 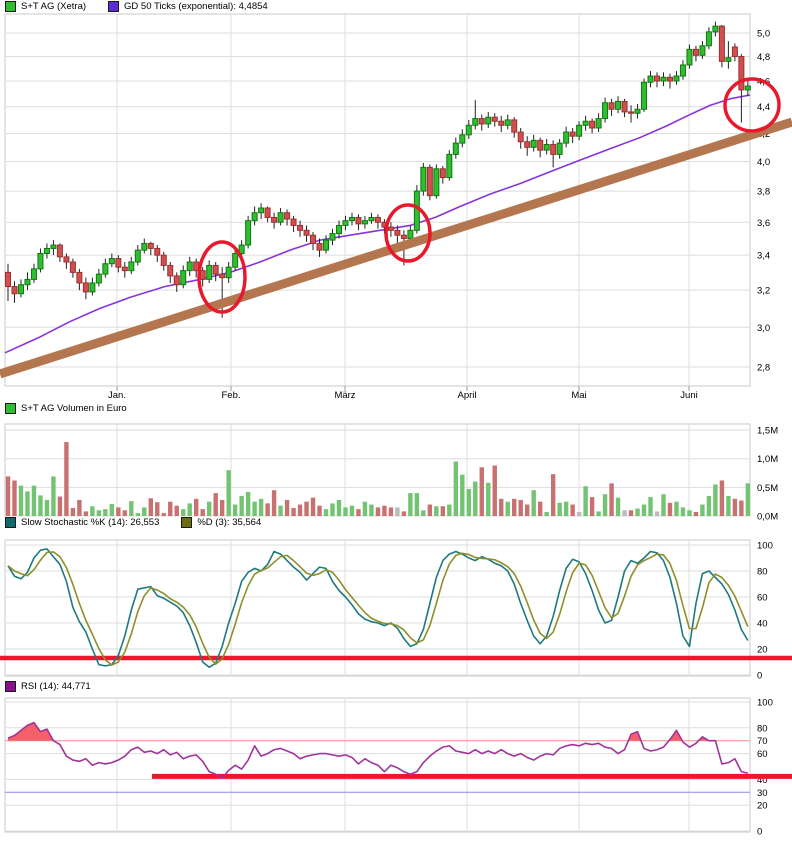 What do you see at coordinates (403, 393) in the screenshot?
I see `month-axis: Jan. Feb. März April Mai Juni` at bounding box center [403, 393].